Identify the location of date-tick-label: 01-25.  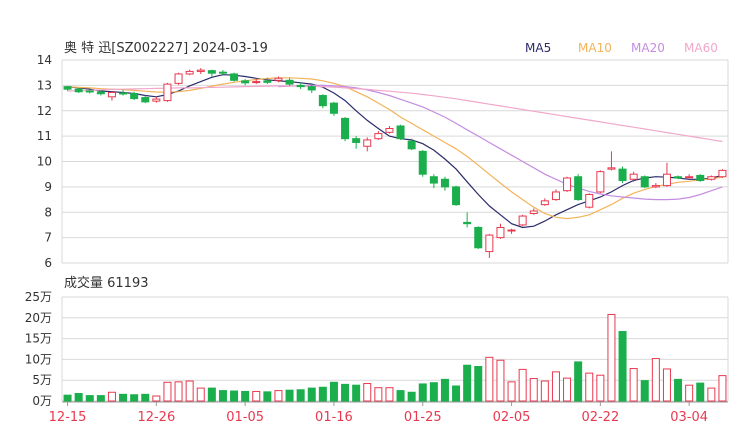
(423, 417).